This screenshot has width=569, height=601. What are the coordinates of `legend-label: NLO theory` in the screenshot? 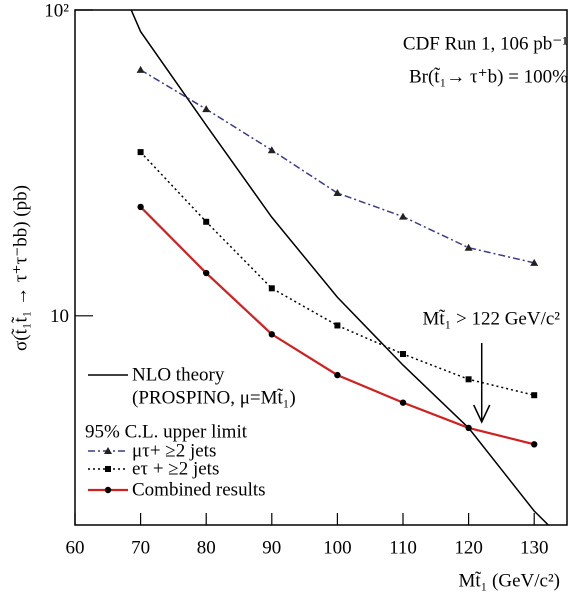 It's located at (178, 374).